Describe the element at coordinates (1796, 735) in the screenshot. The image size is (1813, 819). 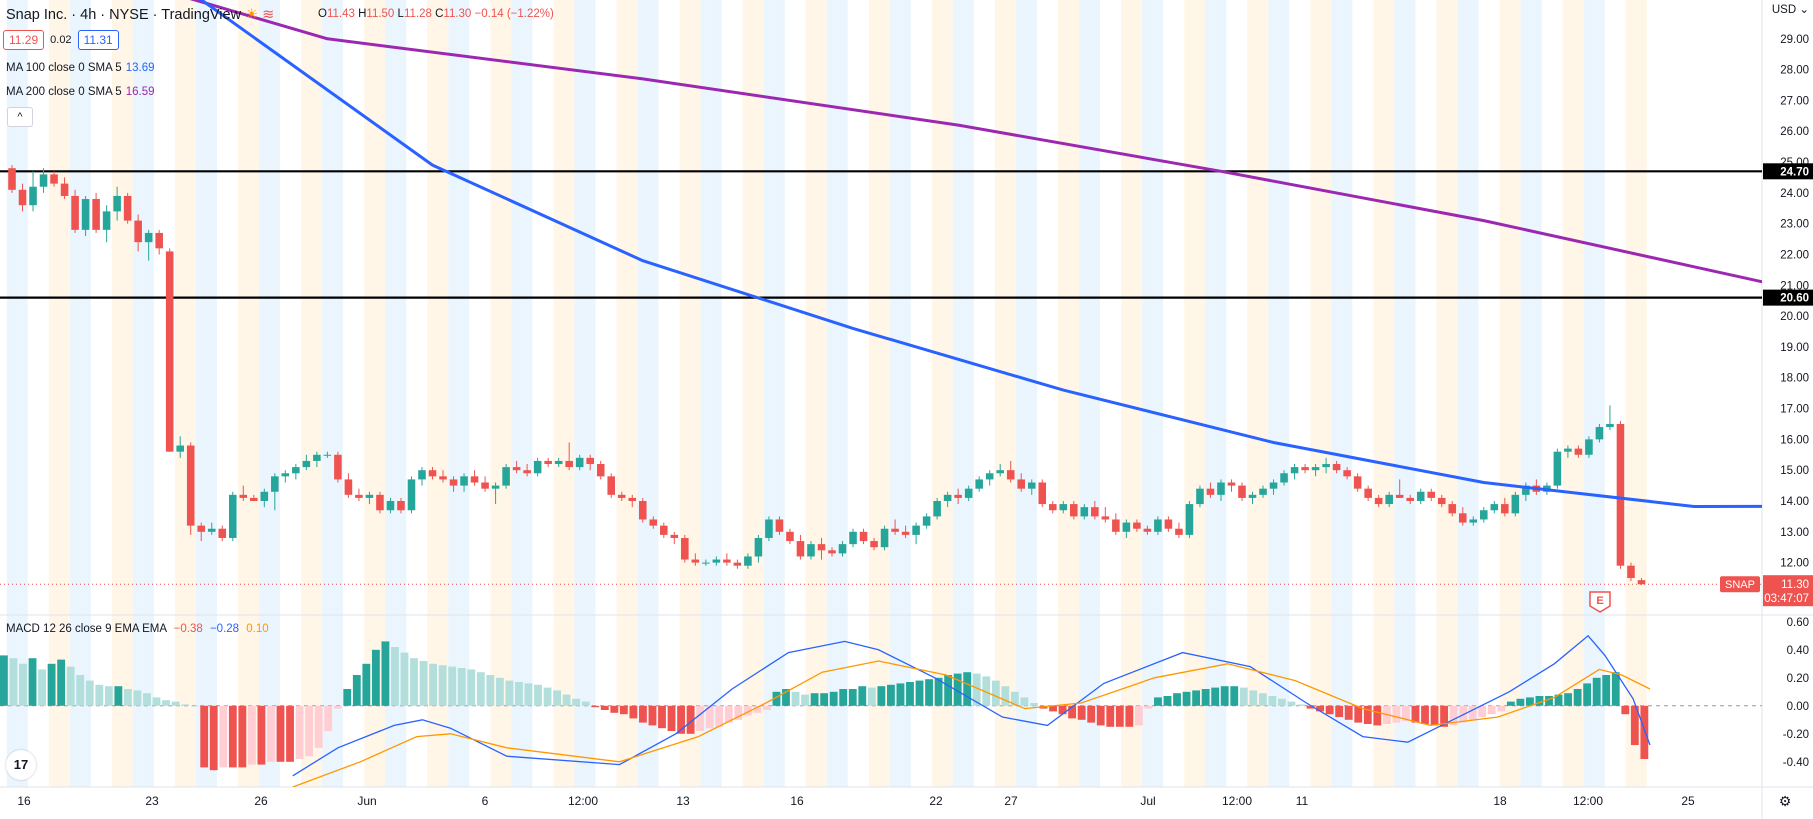
I see `macd-tick-label: -0.20` at that location.